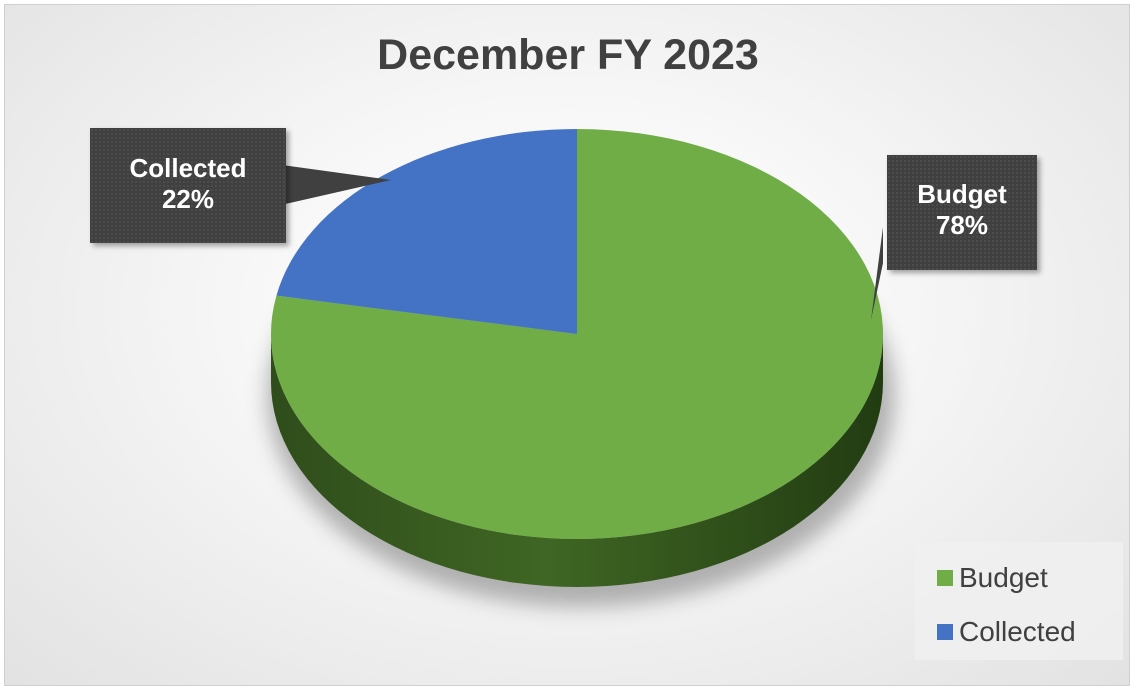 The width and height of the screenshot is (1134, 690). I want to click on data-label-collected: Collected 22%, so click(188, 185).